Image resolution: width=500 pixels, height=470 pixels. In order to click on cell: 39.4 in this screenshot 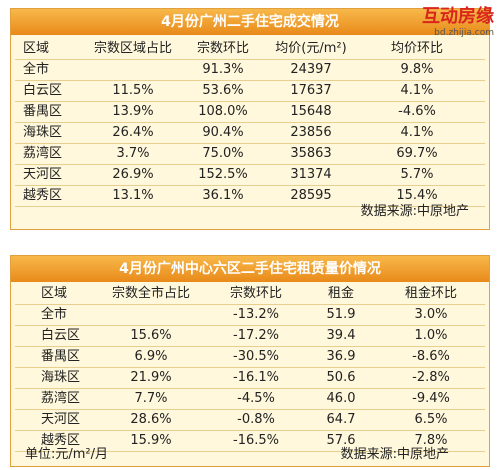, I will do `click(341, 335)`.